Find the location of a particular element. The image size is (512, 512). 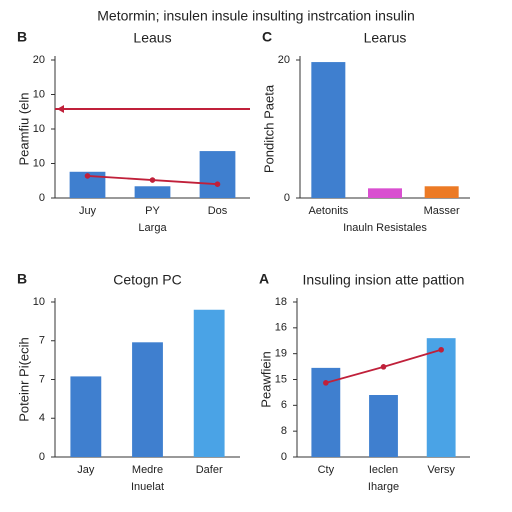

panel-label: C is located at coordinates (267, 37).